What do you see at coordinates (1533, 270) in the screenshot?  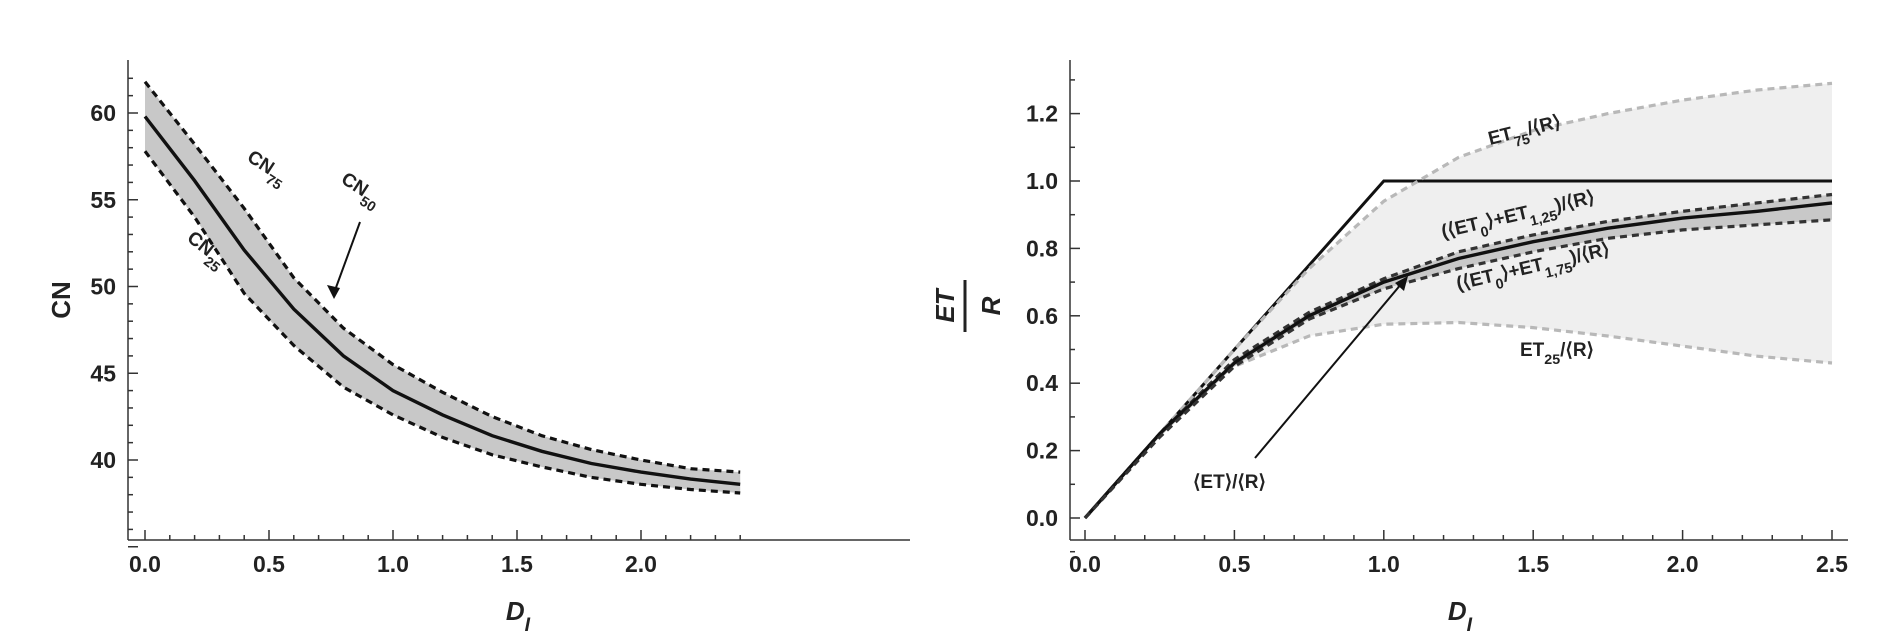 I see `annotation-et0-et175: (⟨ET0⟩+ET1,75)/⟨R⟩` at bounding box center [1533, 270].